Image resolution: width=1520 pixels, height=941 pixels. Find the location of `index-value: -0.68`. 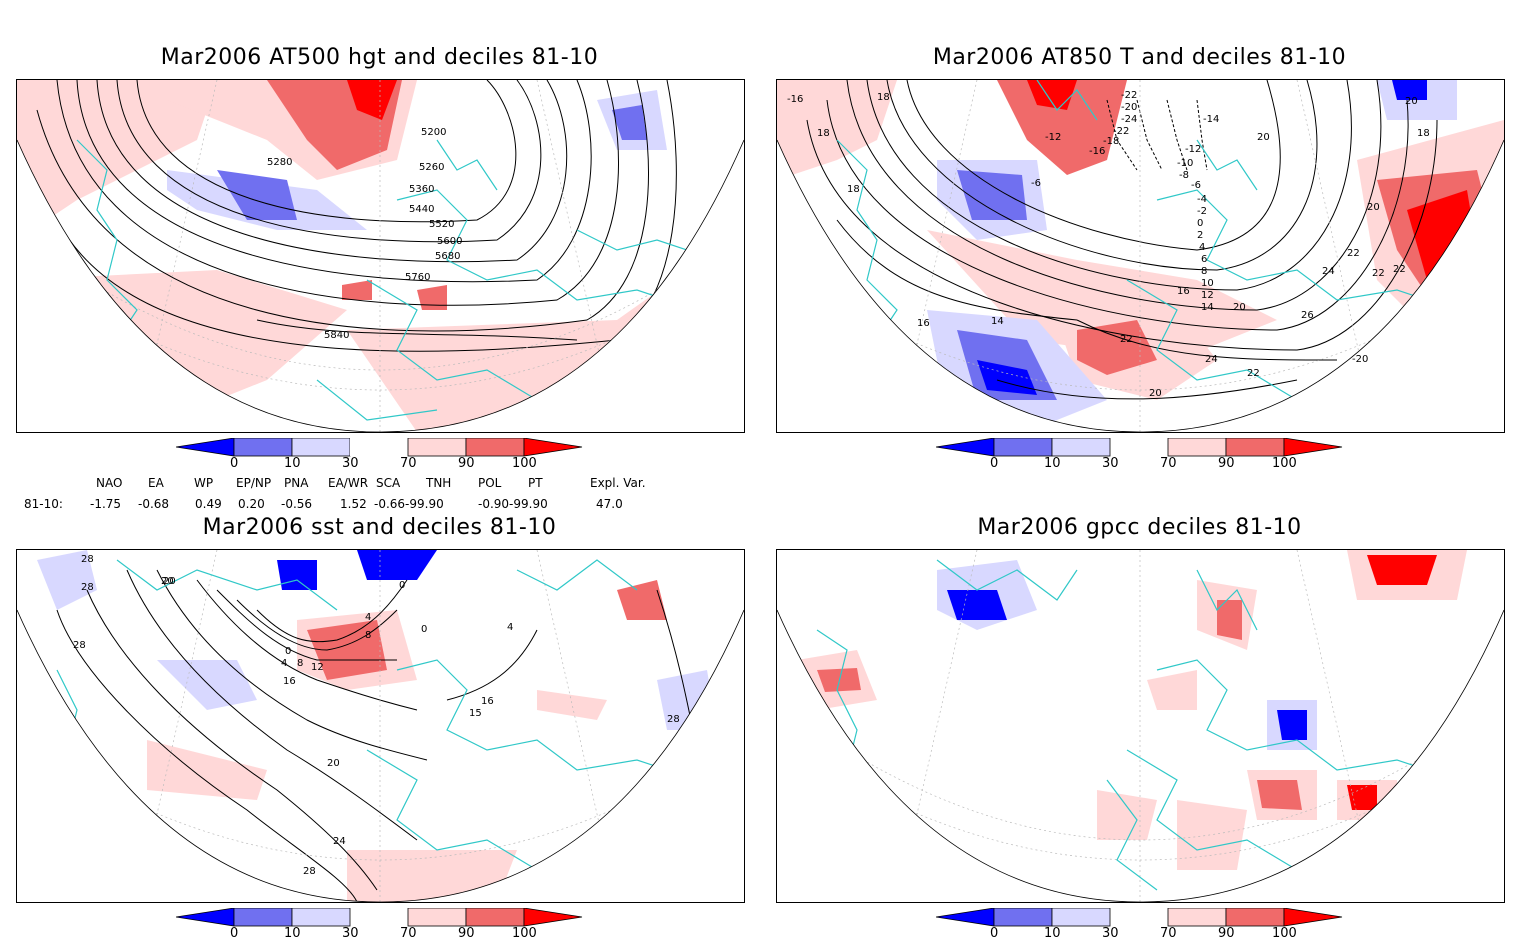

index-value: -0.68 is located at coordinates (154, 504).